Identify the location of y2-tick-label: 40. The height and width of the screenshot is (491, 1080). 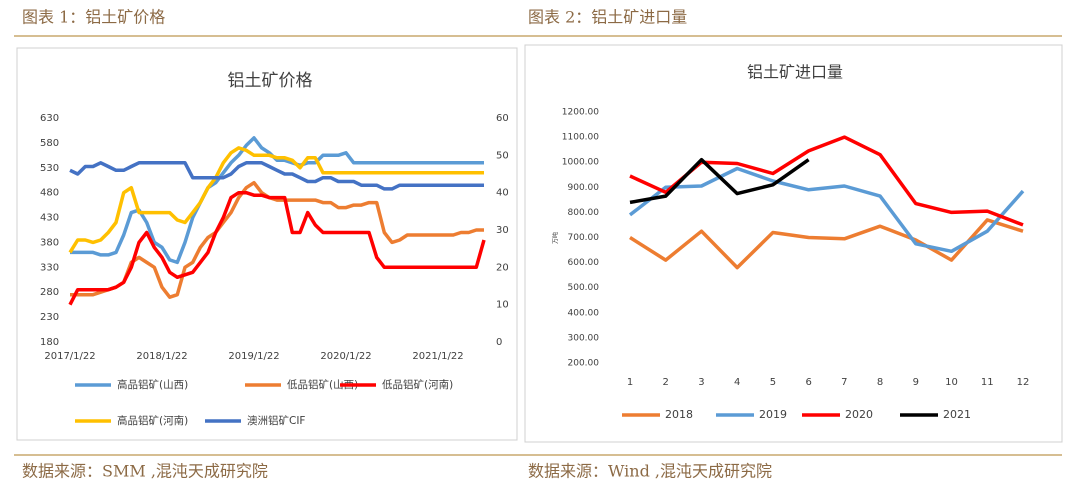
(502, 193).